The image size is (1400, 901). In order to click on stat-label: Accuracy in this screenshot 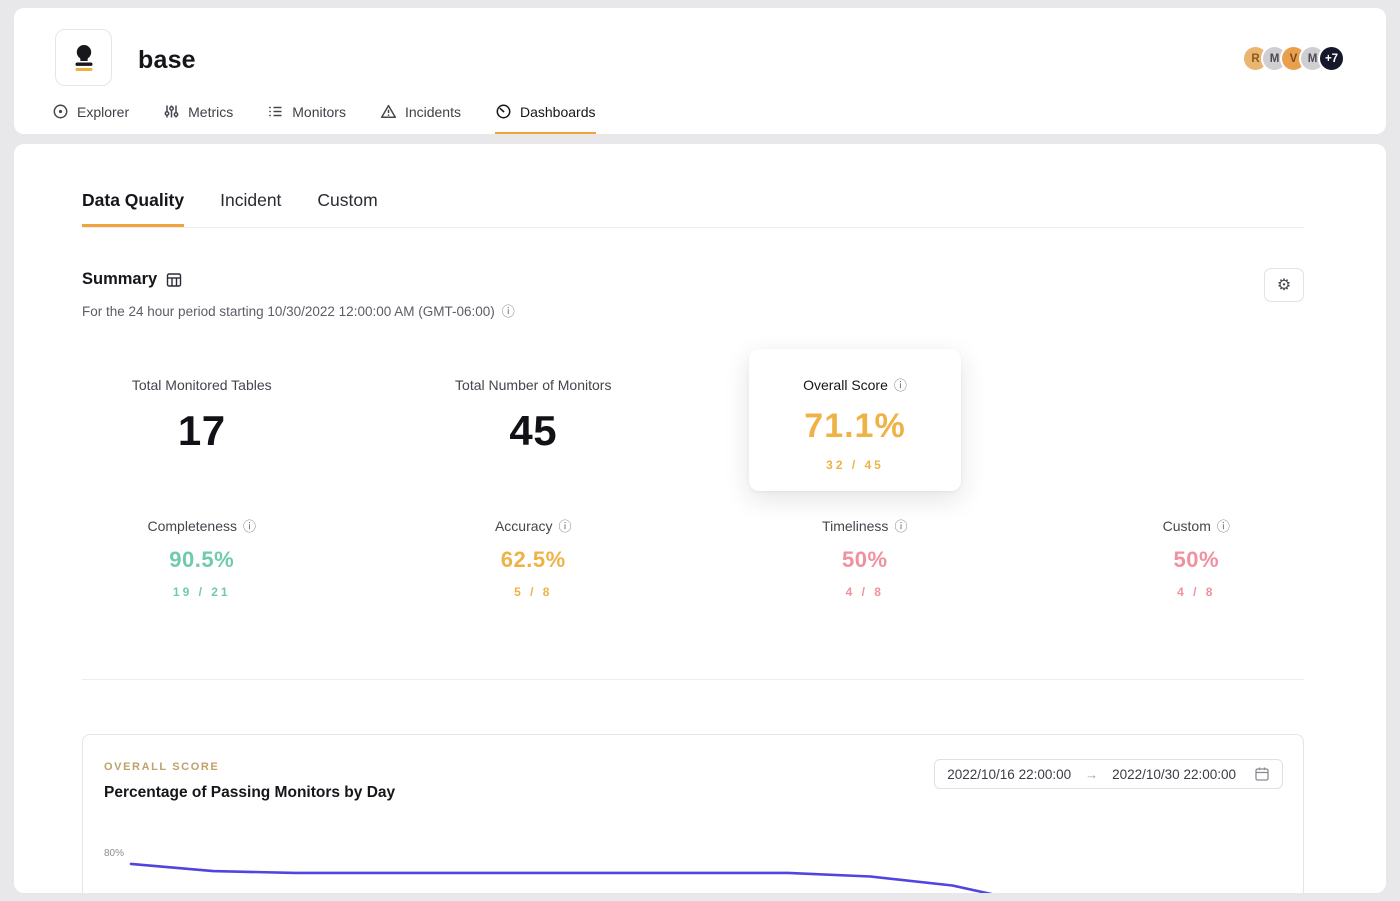, I will do `click(523, 526)`.